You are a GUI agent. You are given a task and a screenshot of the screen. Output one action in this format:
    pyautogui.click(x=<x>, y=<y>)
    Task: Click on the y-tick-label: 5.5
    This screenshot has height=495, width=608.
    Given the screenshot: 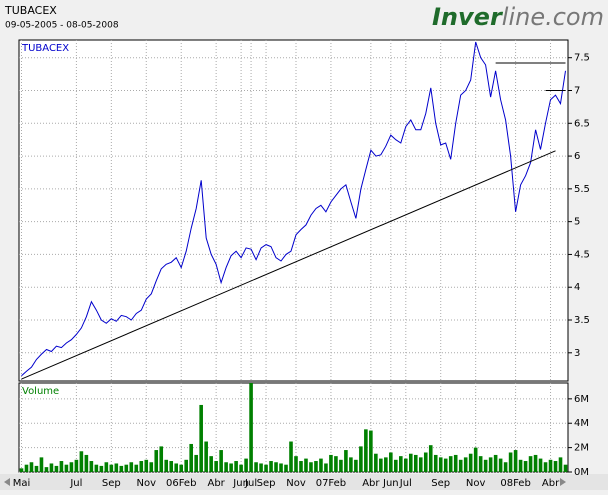 What is the action you would take?
    pyautogui.click(x=582, y=189)
    